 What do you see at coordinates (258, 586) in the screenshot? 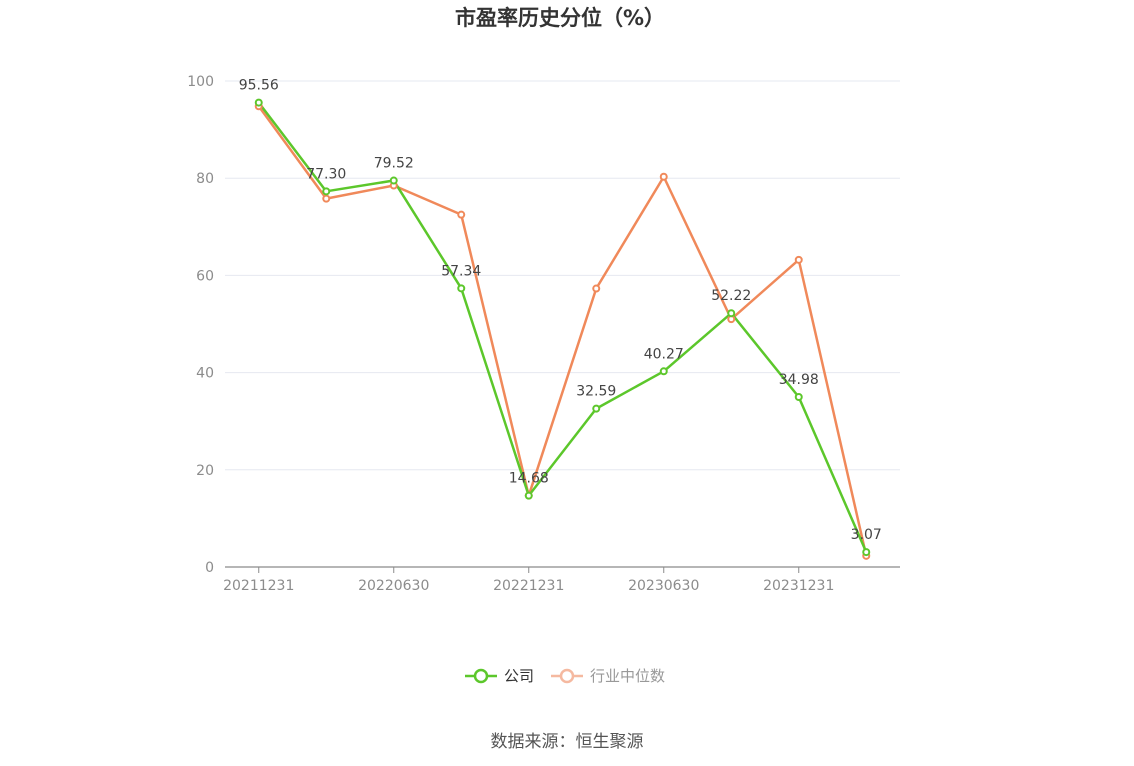
I see `x-tick-label: 20211231` at bounding box center [258, 586].